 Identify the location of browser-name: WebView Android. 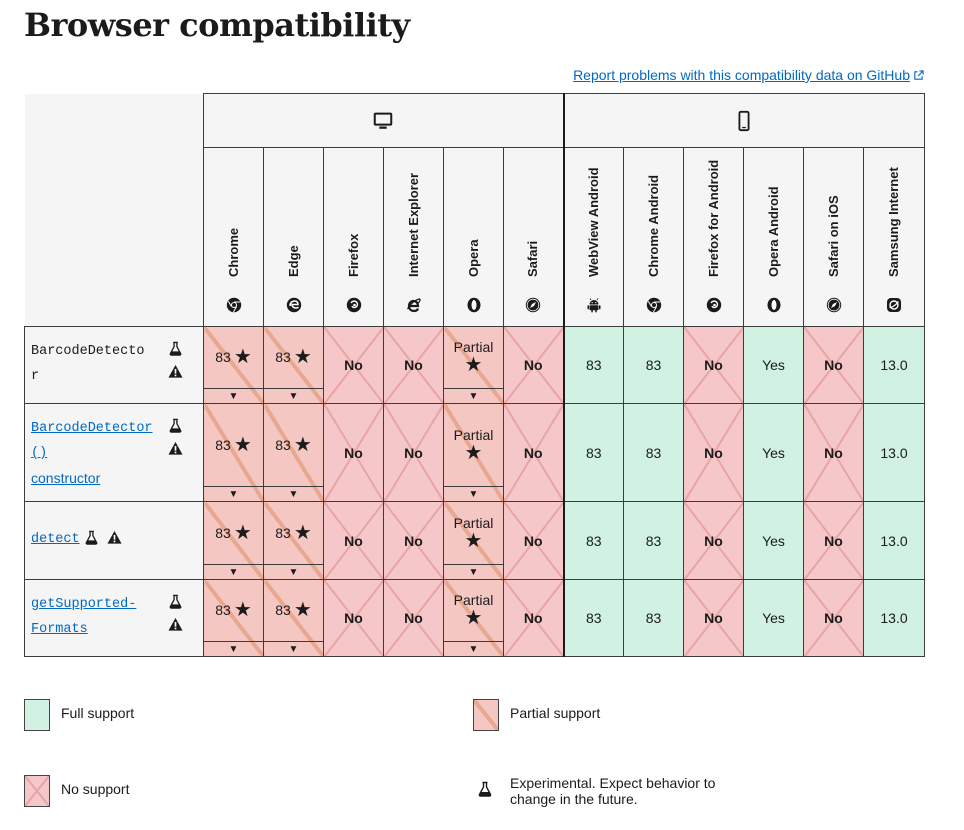
(593, 222).